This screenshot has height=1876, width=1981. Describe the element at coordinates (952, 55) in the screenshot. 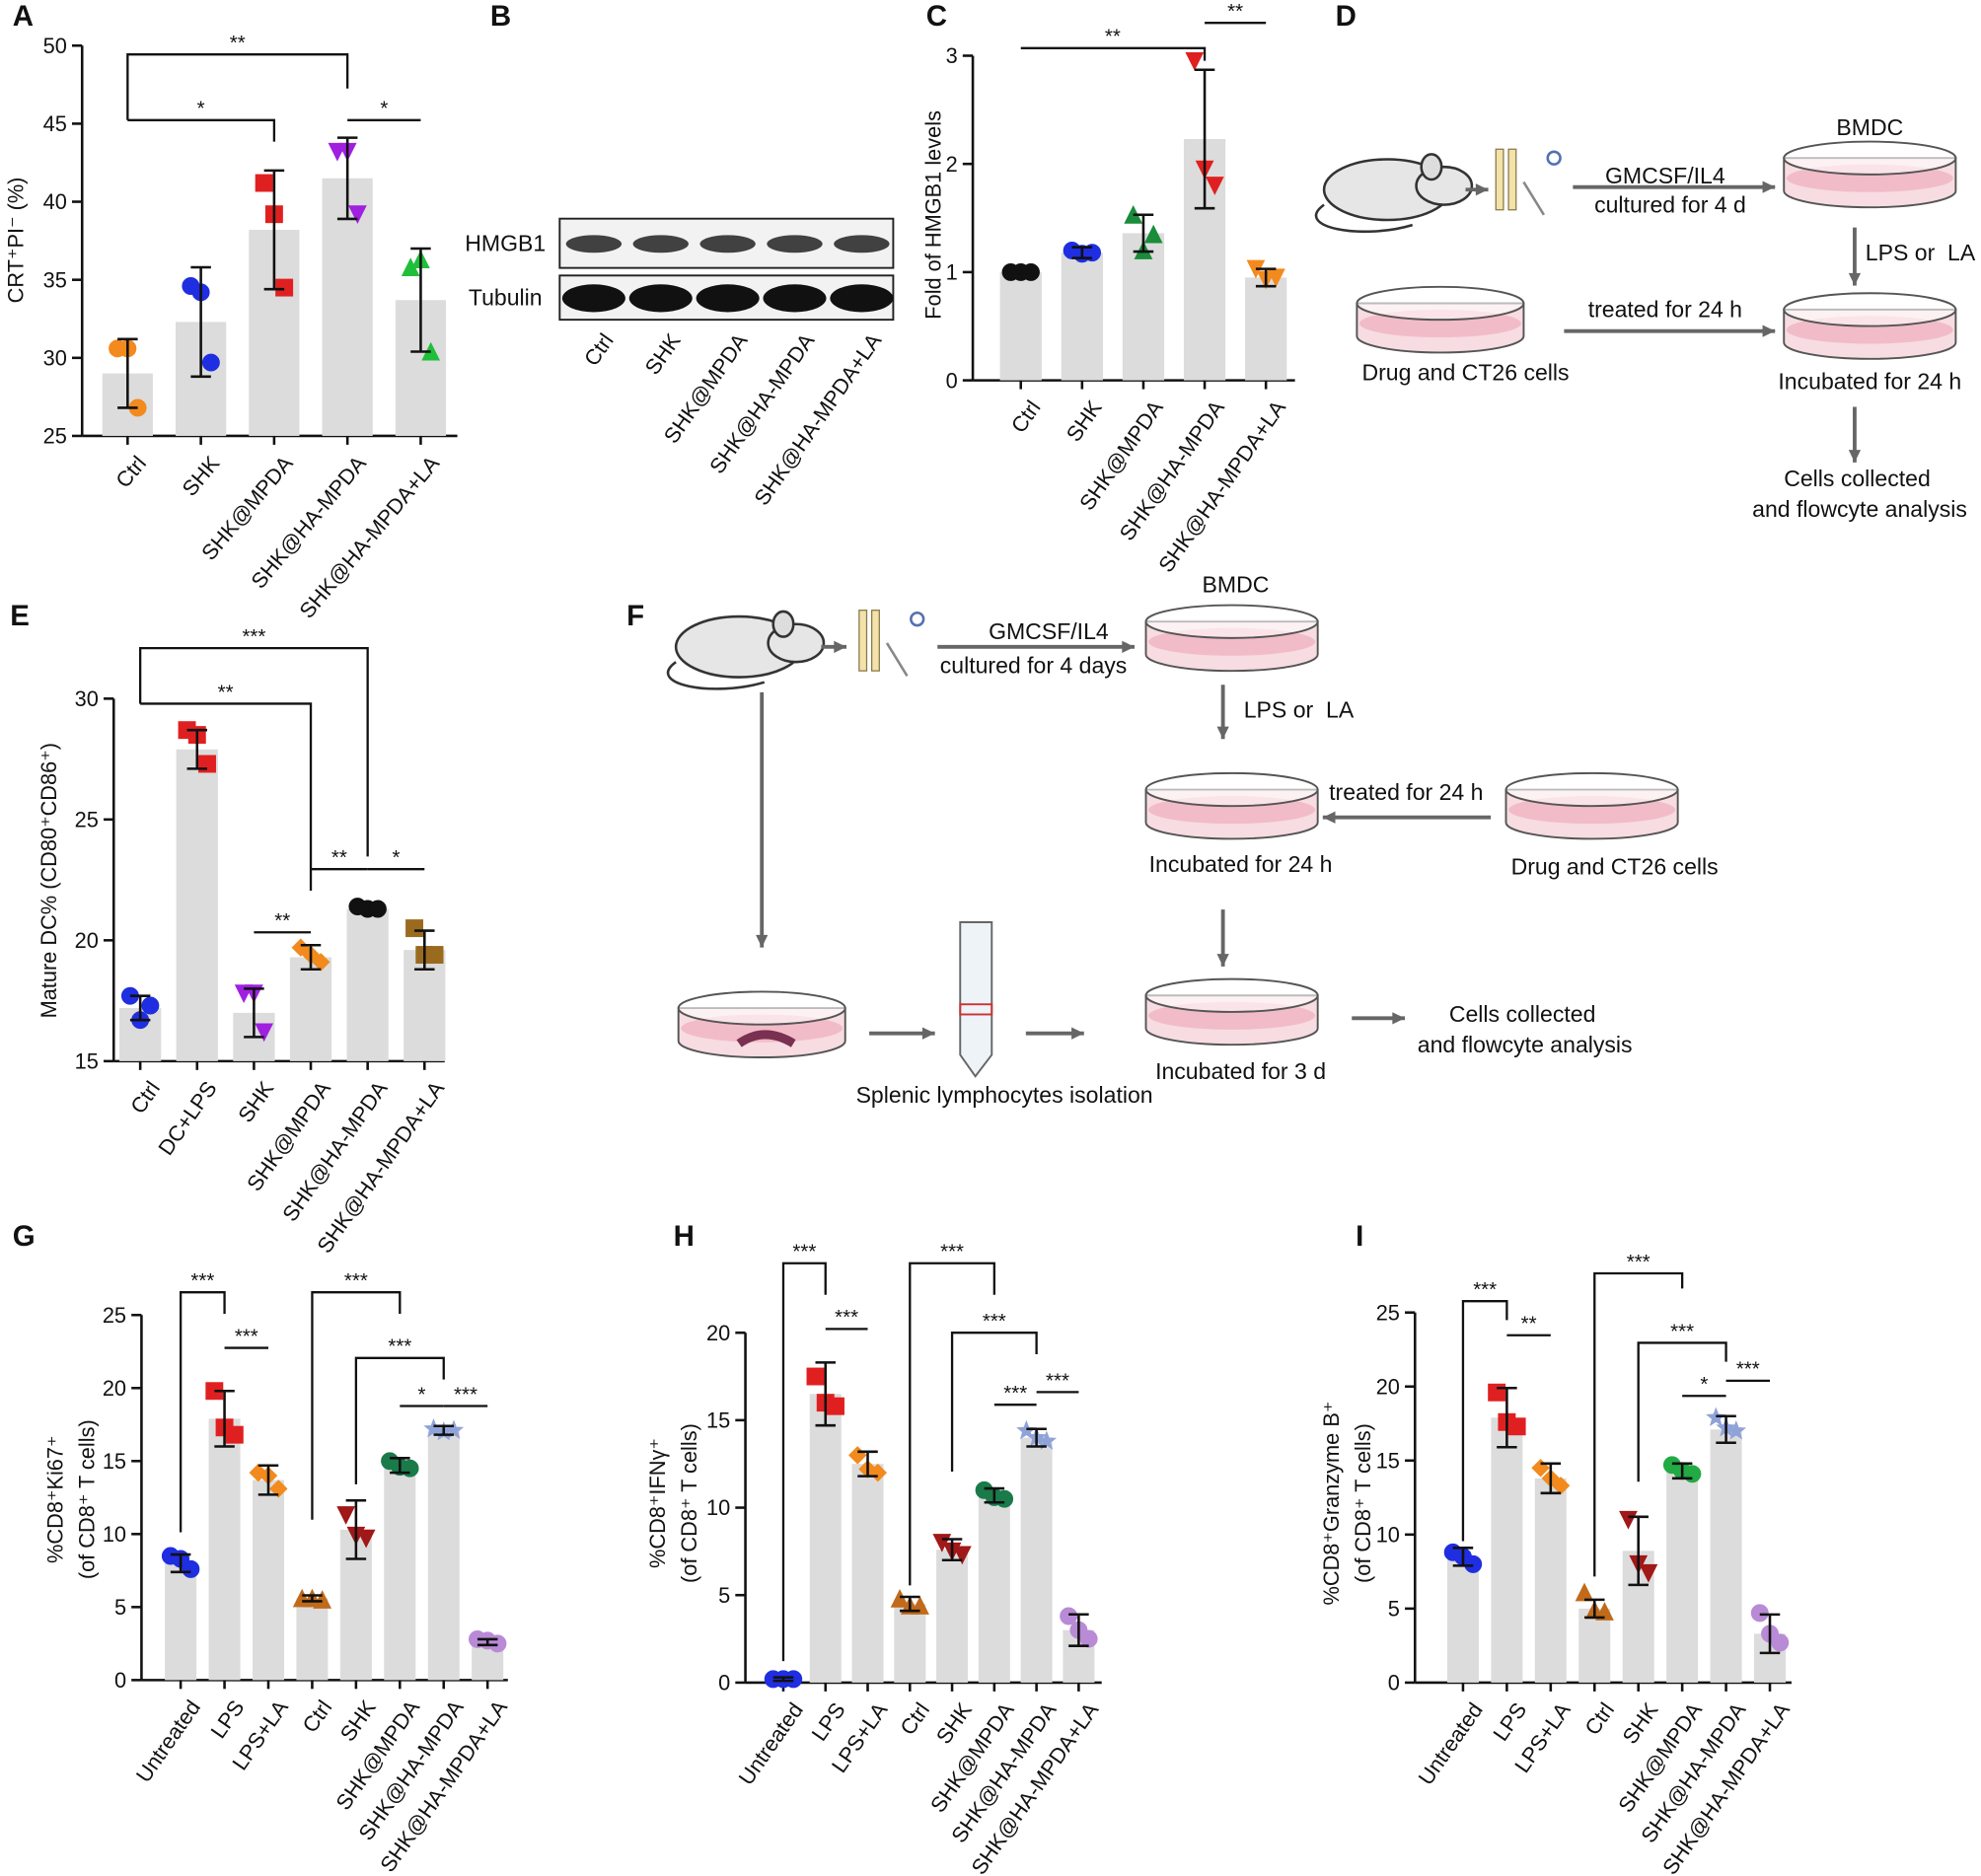

I see `y-tick-label: 3` at that location.